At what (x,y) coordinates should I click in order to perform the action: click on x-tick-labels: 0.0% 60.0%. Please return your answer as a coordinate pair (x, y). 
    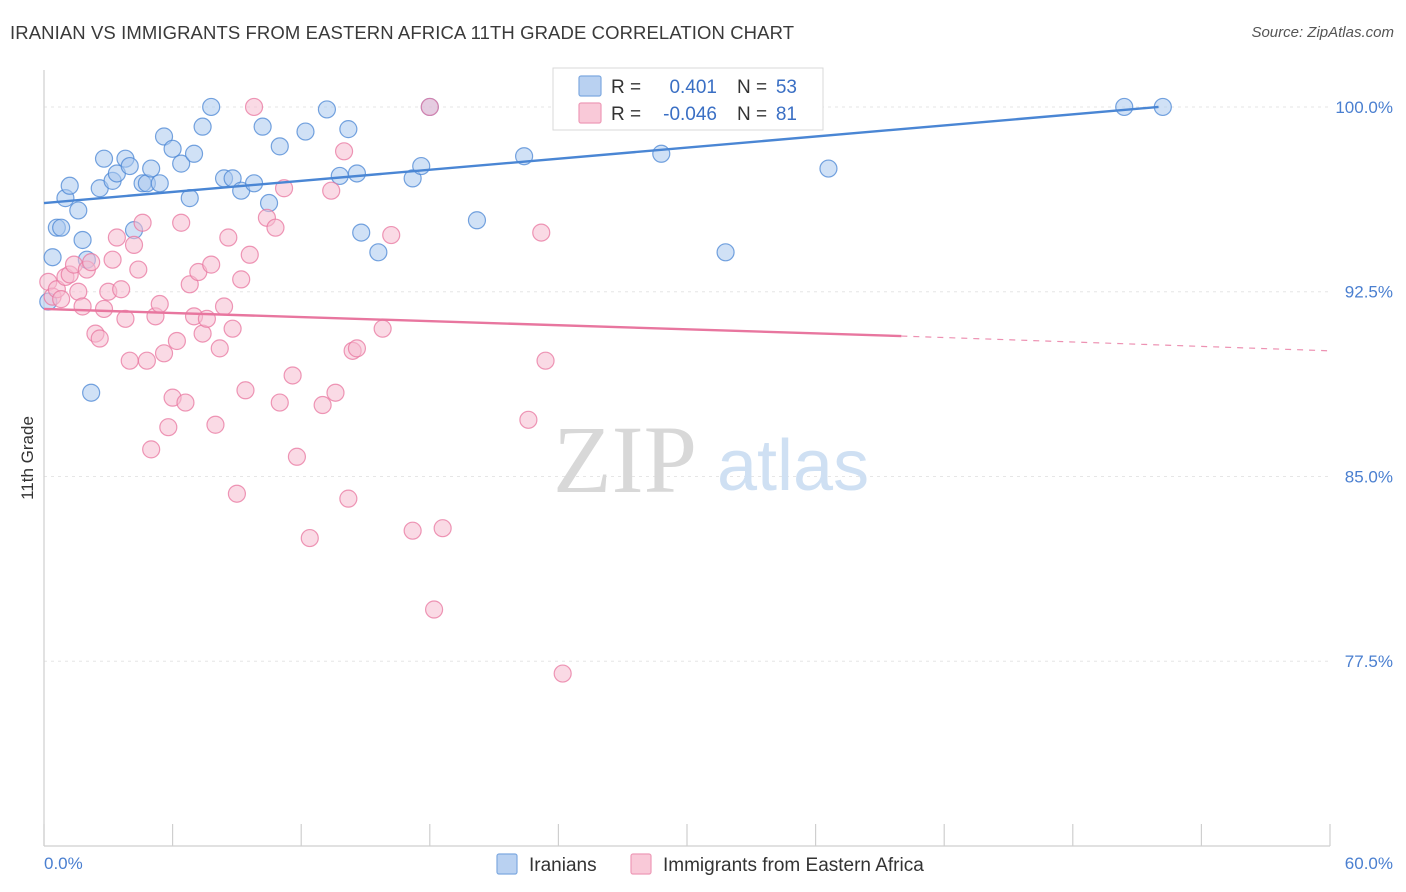
    Looking at the image, I should click on (718, 863).